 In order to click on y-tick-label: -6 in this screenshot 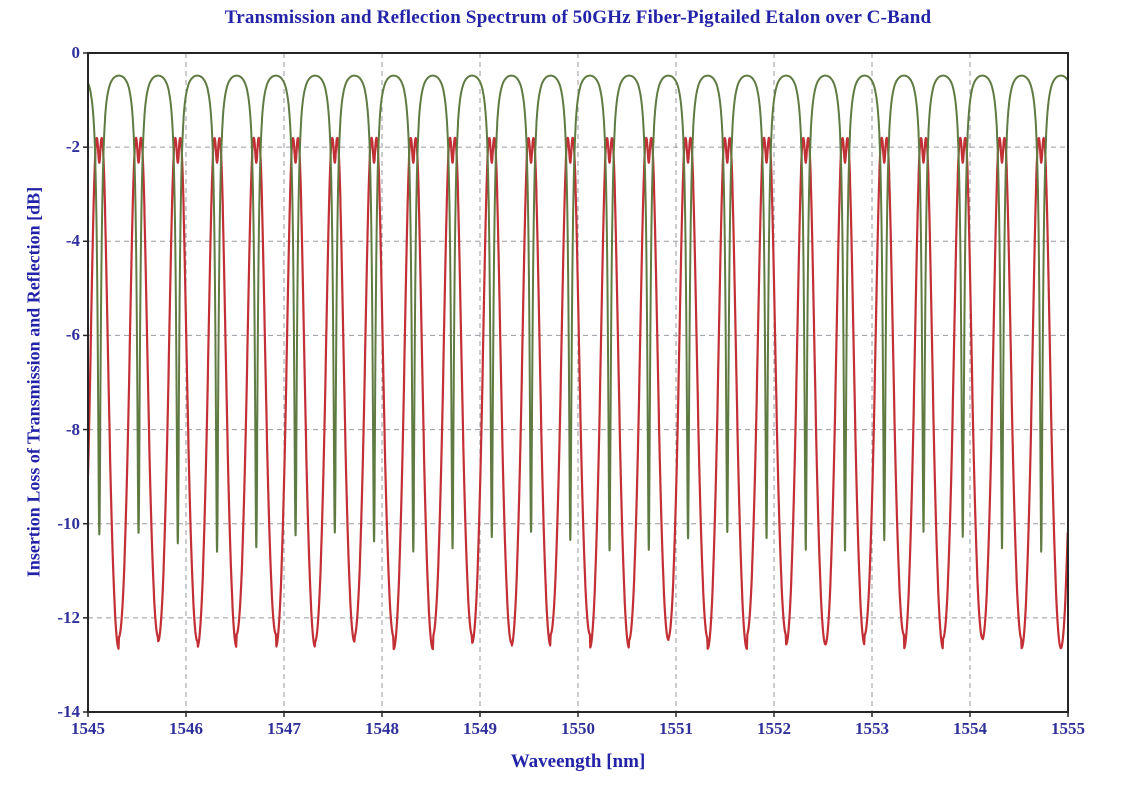, I will do `click(72, 335)`.